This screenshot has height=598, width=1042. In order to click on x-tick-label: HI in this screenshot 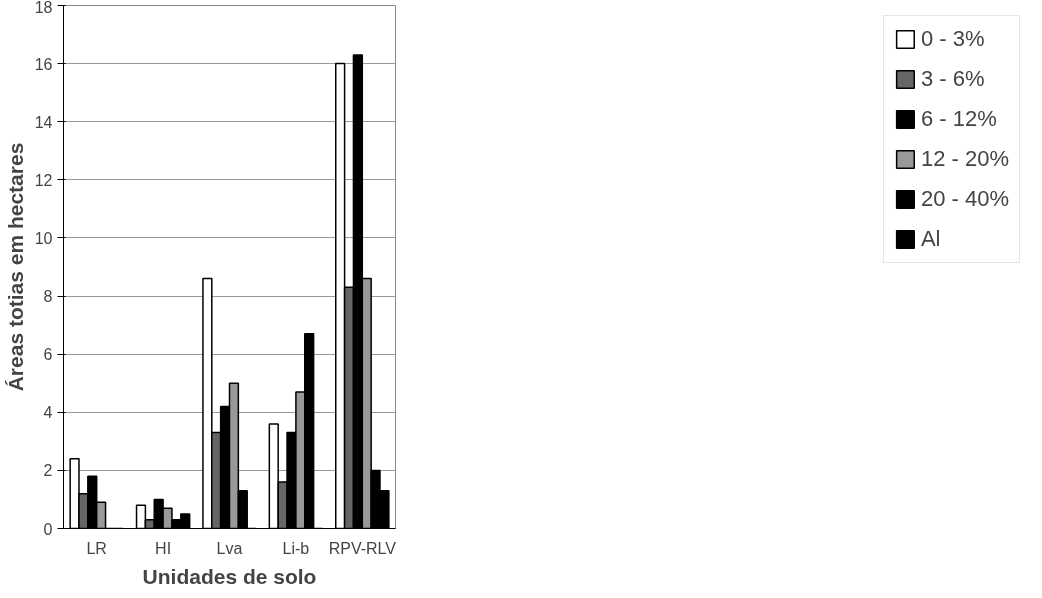, I will do `click(163, 548)`.